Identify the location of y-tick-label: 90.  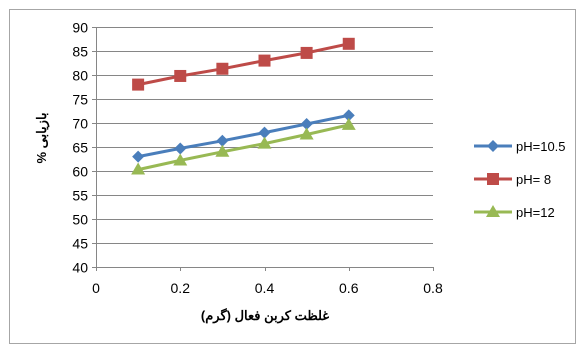
(80, 28).